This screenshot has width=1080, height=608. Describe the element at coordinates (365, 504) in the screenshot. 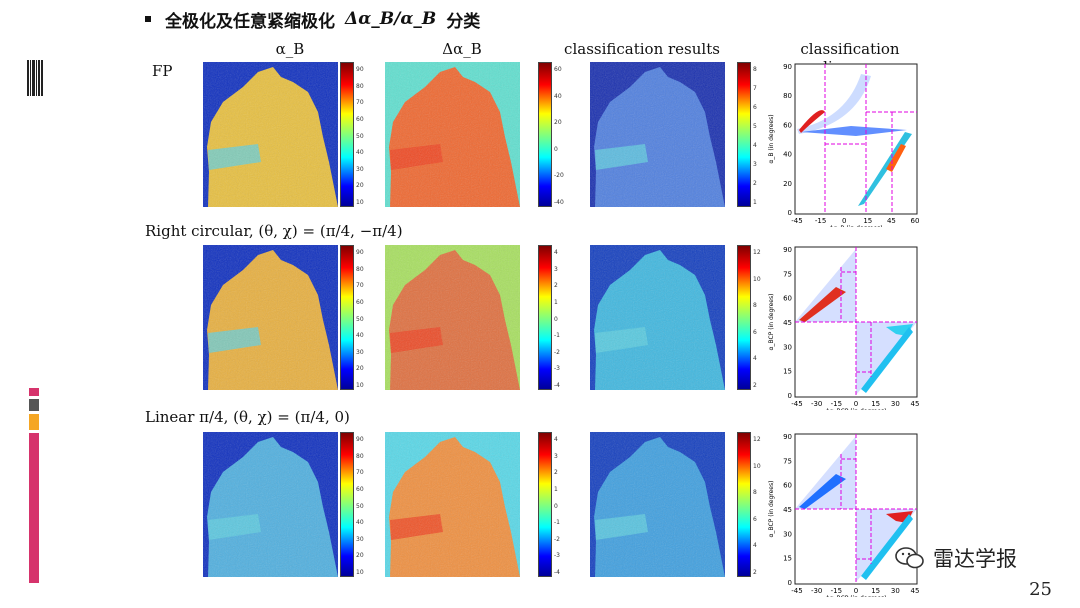

I see `colorbar-ticks-row3-col1: 90 80 70 60 50 40 30 20 10` at that location.